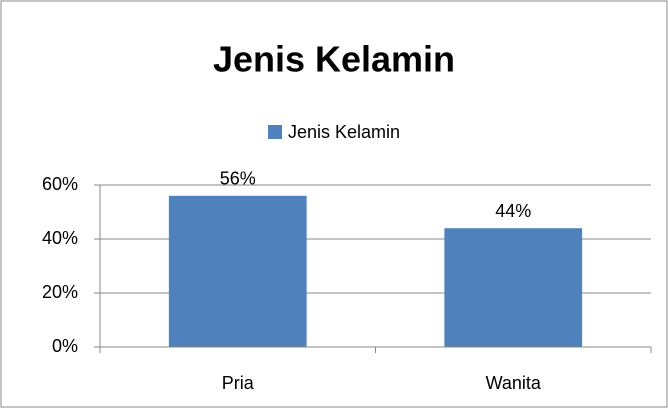  What do you see at coordinates (344, 132) in the screenshot?
I see `legend-label: Jenis Kelamin` at bounding box center [344, 132].